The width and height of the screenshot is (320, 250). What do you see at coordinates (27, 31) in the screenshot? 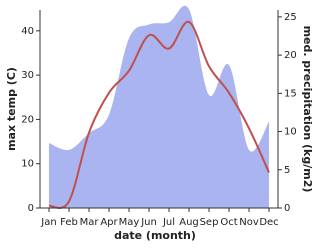
I see `y-tick-label: 40` at bounding box center [27, 31].